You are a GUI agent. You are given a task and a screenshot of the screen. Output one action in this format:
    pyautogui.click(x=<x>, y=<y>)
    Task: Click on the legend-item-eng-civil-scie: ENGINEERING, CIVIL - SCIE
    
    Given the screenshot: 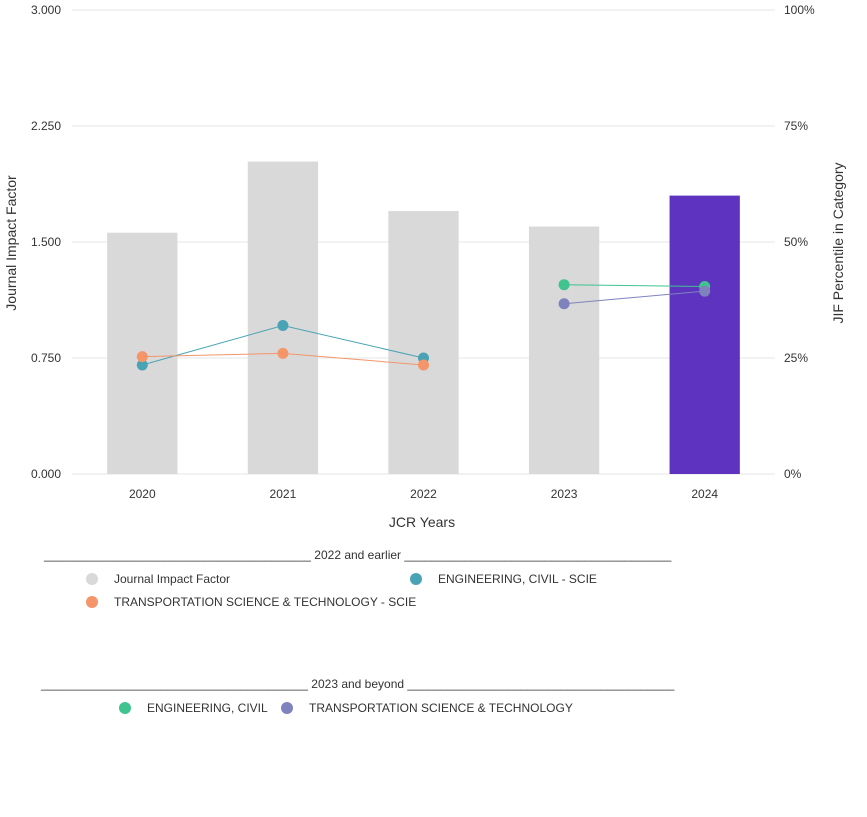 What is the action you would take?
    pyautogui.click(x=503, y=579)
    